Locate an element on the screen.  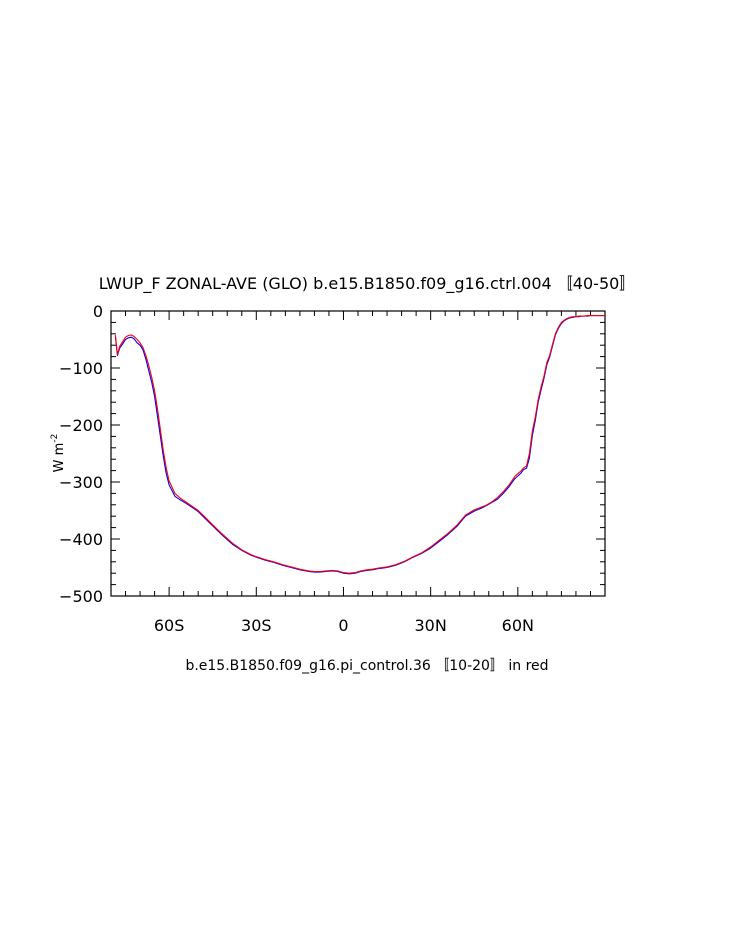
y-axis-label-superscript: -2 is located at coordinates (55, 438).